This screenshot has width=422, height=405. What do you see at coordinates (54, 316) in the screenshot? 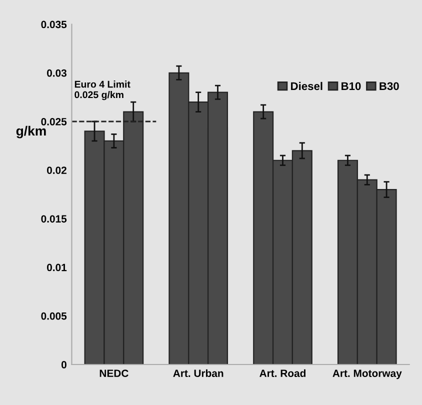
I see `y-tick-label: 0.005` at bounding box center [54, 316].